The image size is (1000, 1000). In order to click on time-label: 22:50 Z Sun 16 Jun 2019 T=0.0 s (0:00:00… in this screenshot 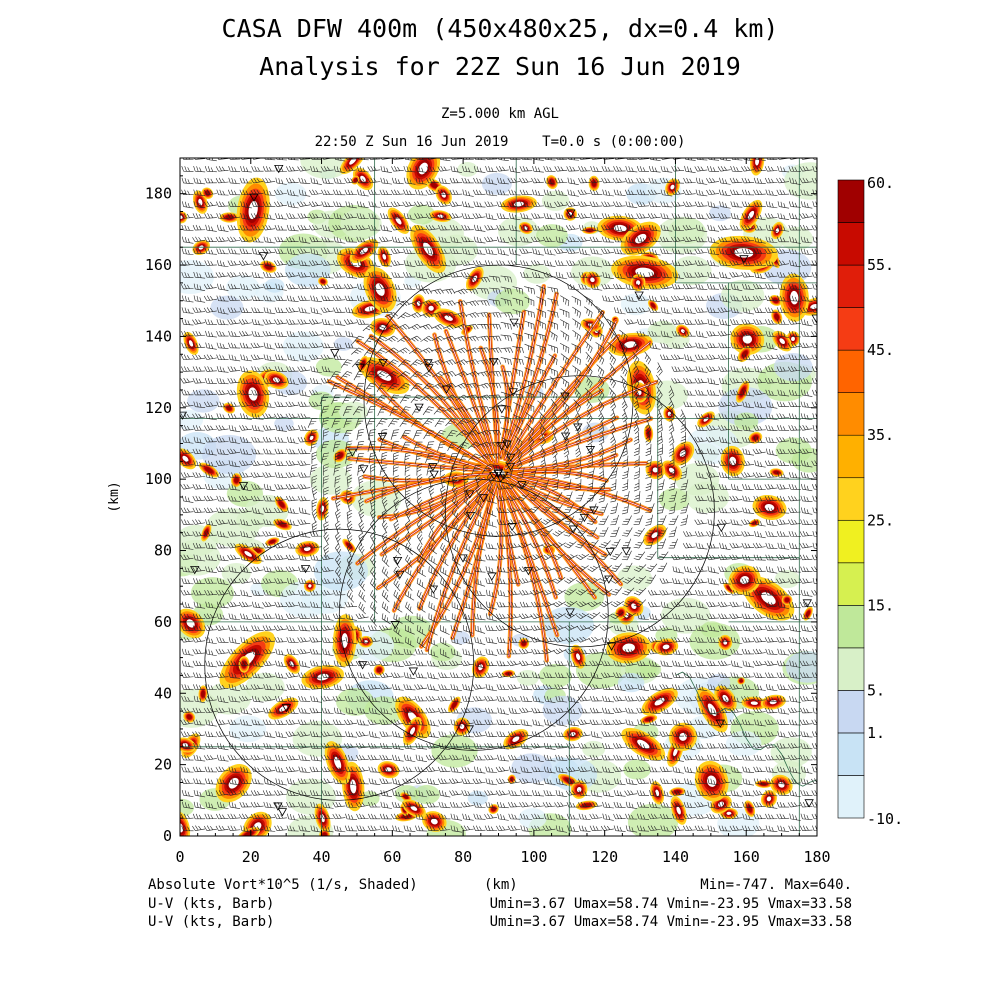, I will do `click(500, 142)`.